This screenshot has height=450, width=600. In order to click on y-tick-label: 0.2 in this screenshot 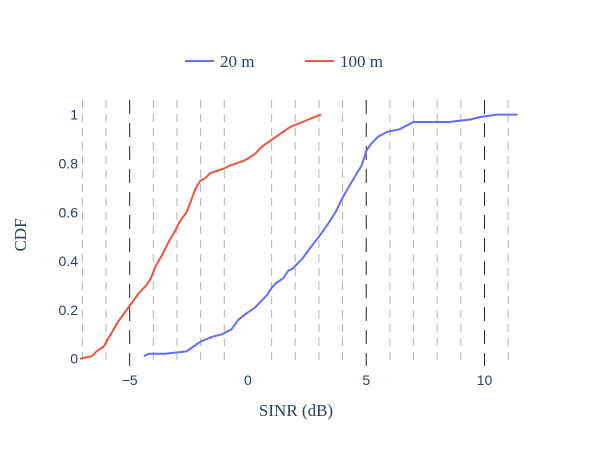, I will do `click(69, 310)`.